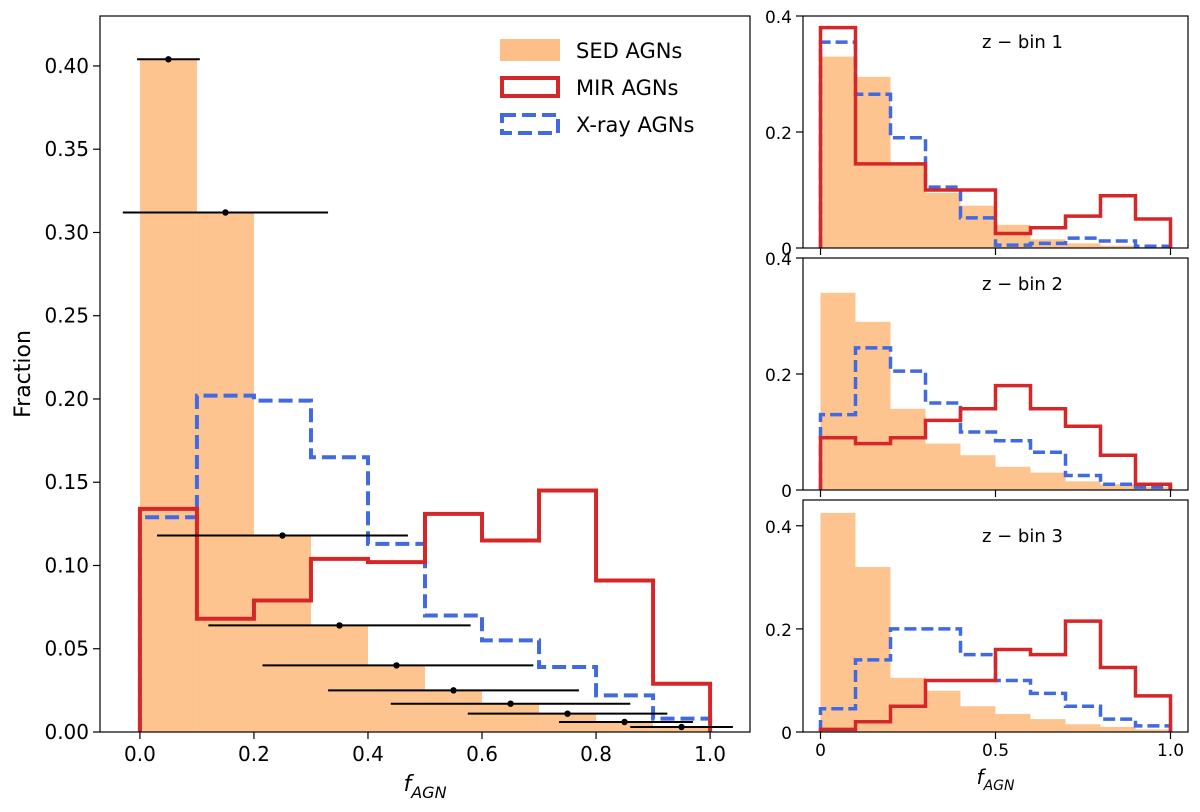 This screenshot has width=1200, height=812. I want to click on panel-zbin2: 0 0.2 0.4 z − bin 2, so click(977, 376).